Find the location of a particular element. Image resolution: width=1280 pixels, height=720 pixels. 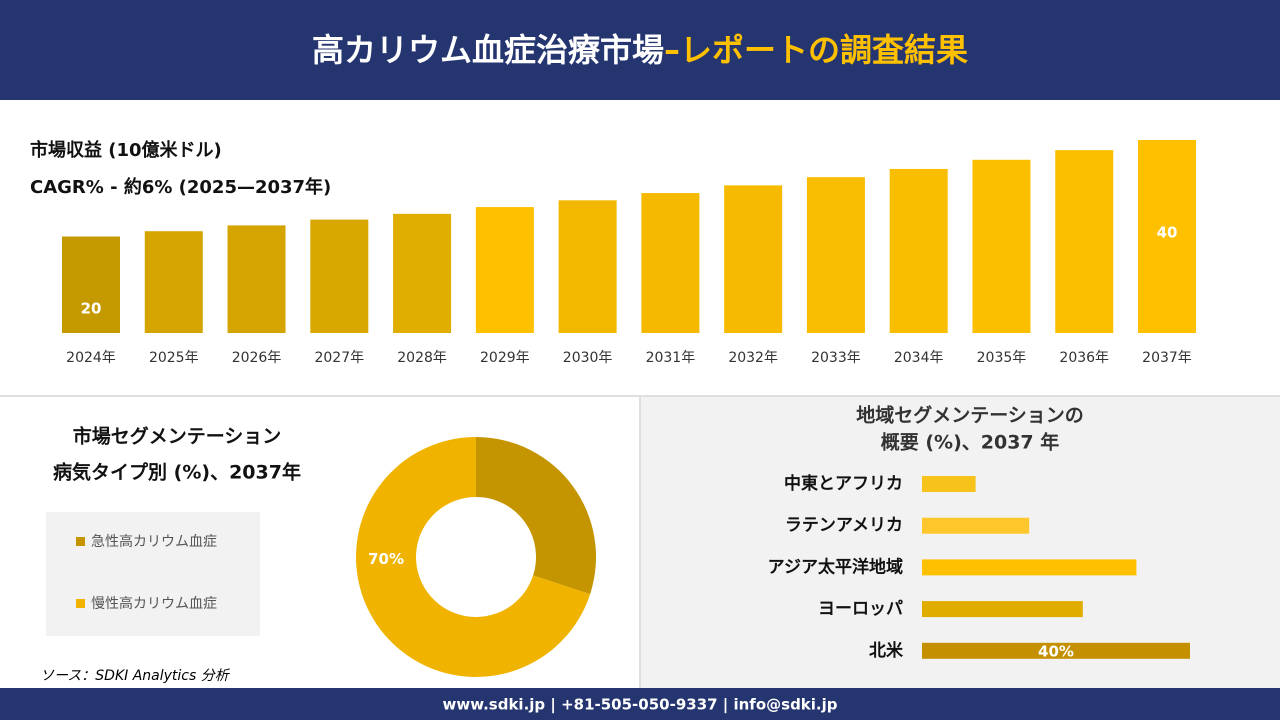

x-tick-label: 2031年 is located at coordinates (671, 358).